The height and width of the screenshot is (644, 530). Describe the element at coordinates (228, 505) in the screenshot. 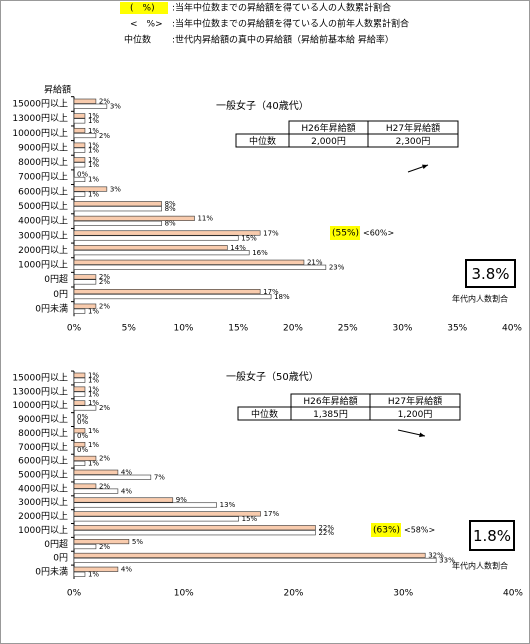

I see `value-label: 13%` at that location.